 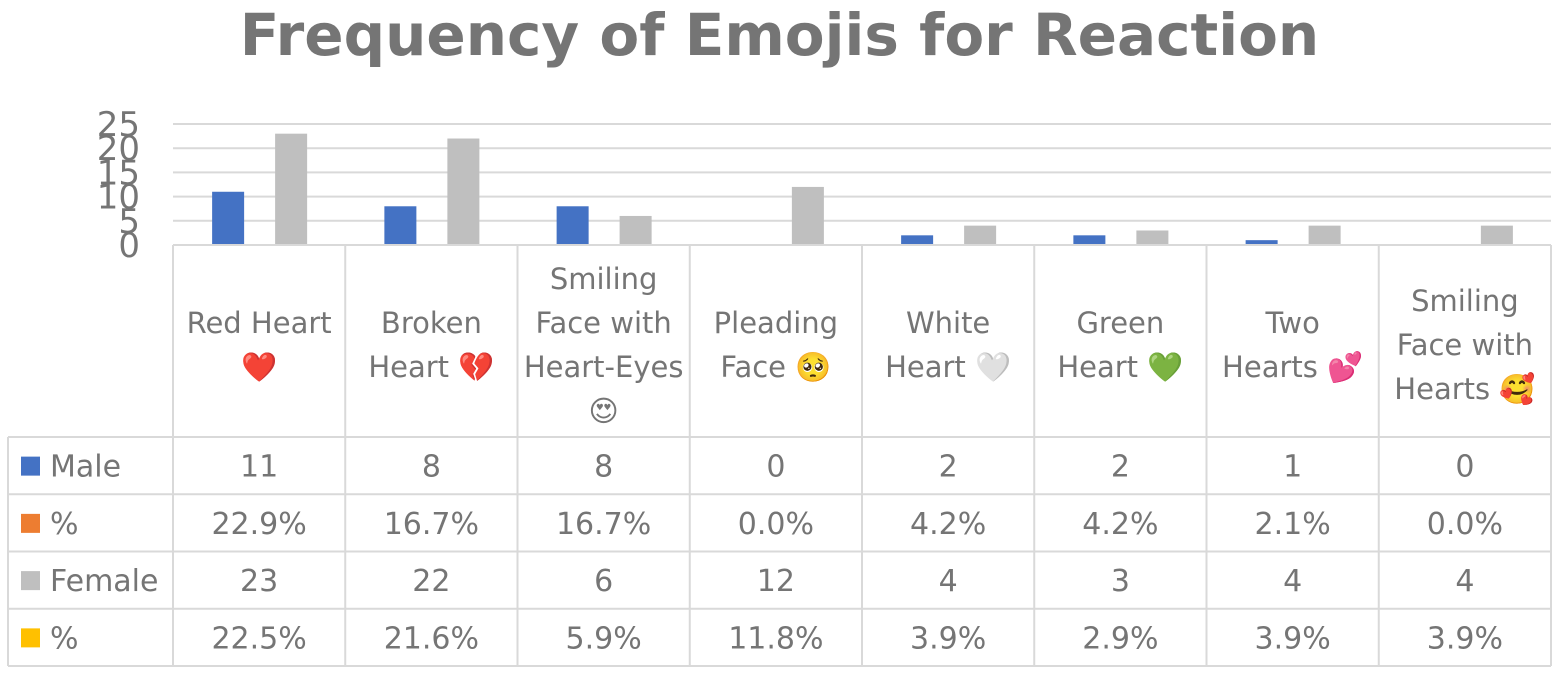 I want to click on chart-title: Frequency of Emojis for Reaction, so click(x=779, y=35).